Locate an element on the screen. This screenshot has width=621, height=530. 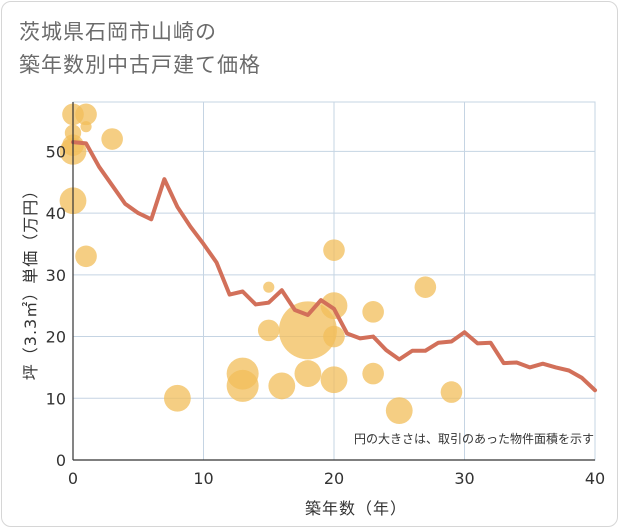
x-tick-label: 40 is located at coordinates (595, 478).